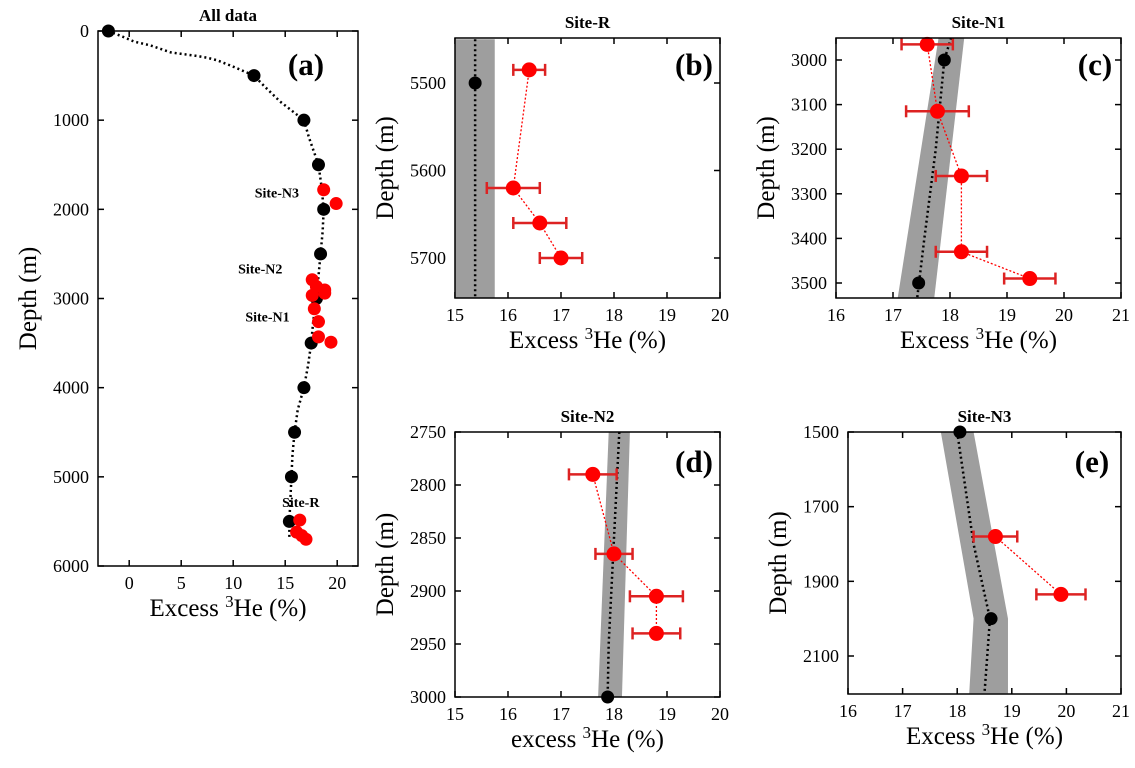  What do you see at coordinates (306, 64) in the screenshot?
I see `panel-letter: (a)` at bounding box center [306, 64].